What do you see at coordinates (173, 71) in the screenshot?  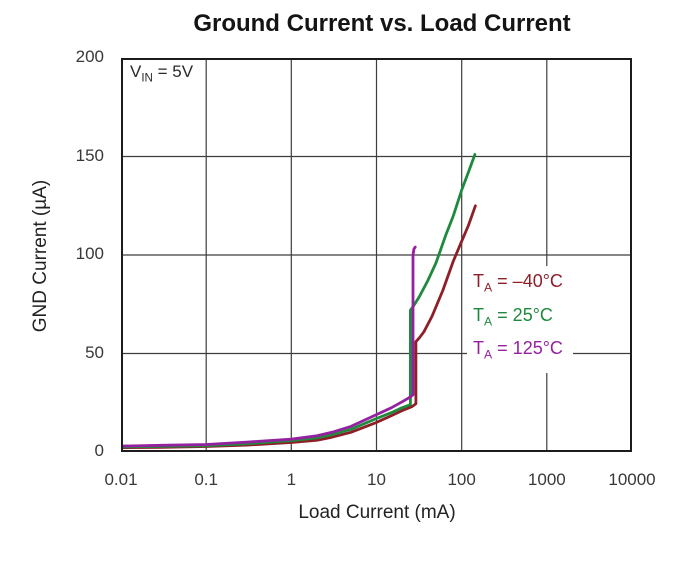 I see `vin-value: = 5V` at bounding box center [173, 71].